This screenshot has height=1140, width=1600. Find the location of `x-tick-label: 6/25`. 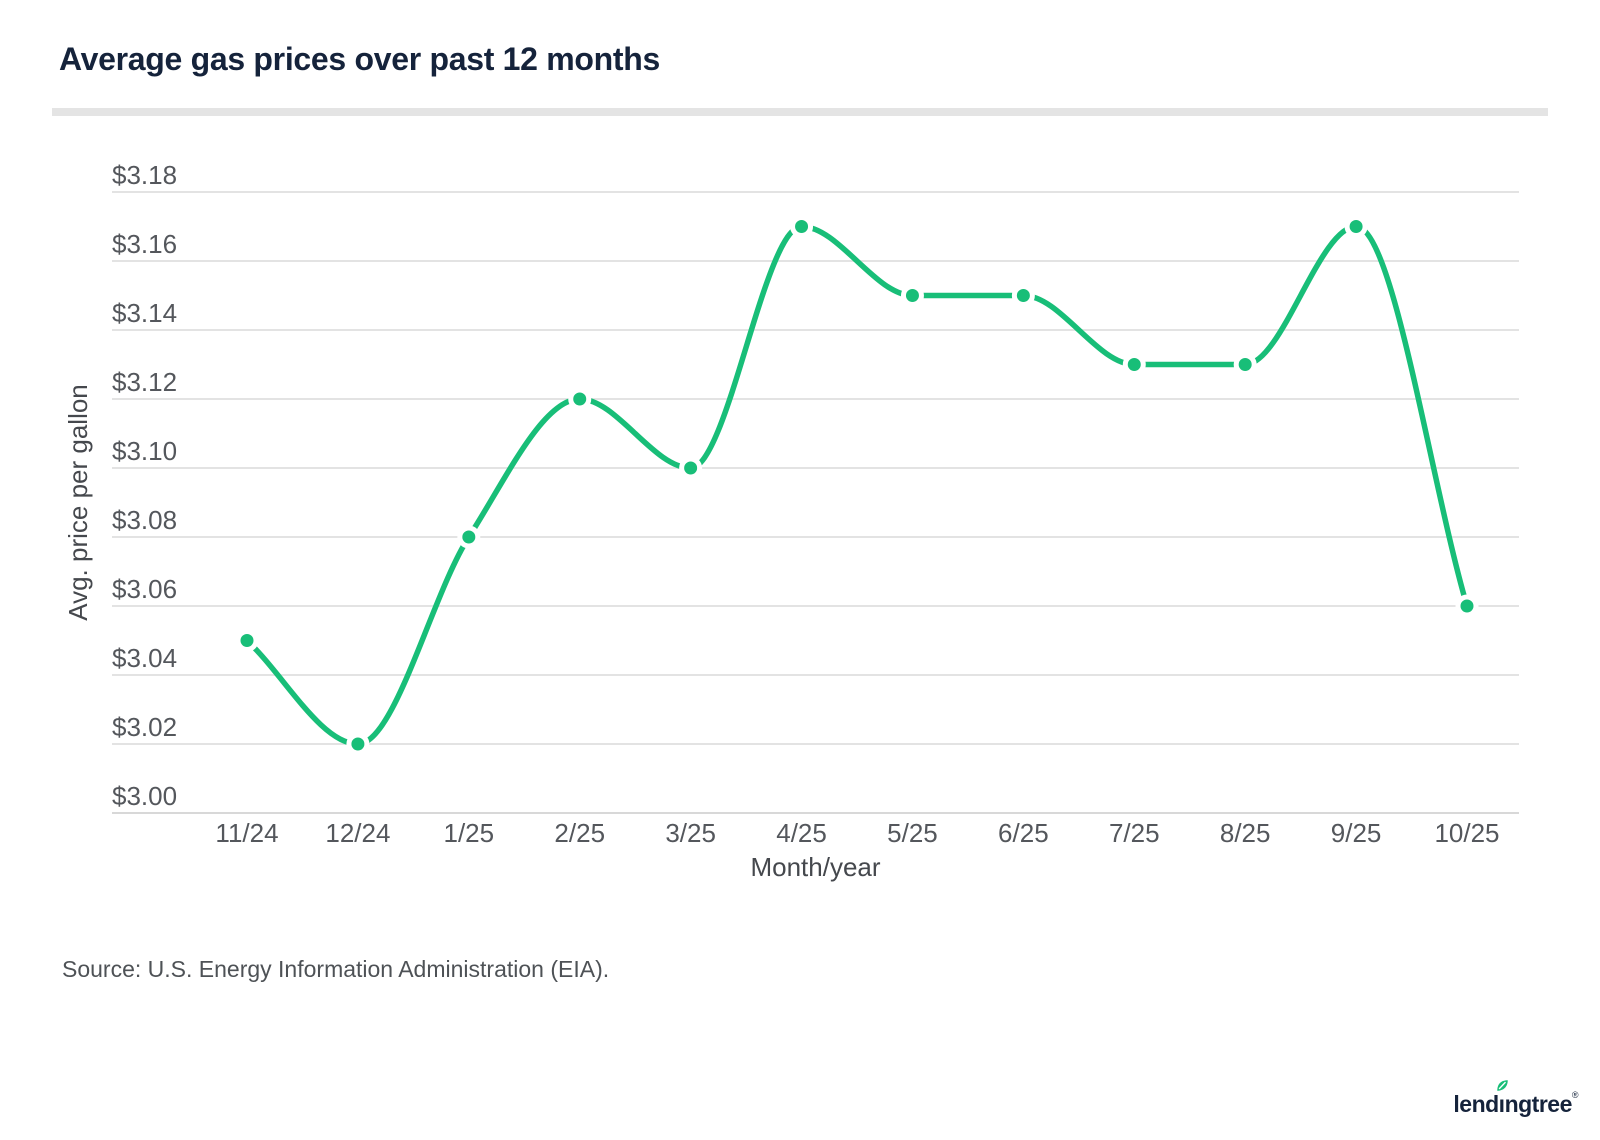

x-tick-label: 6/25 is located at coordinates (1023, 833).